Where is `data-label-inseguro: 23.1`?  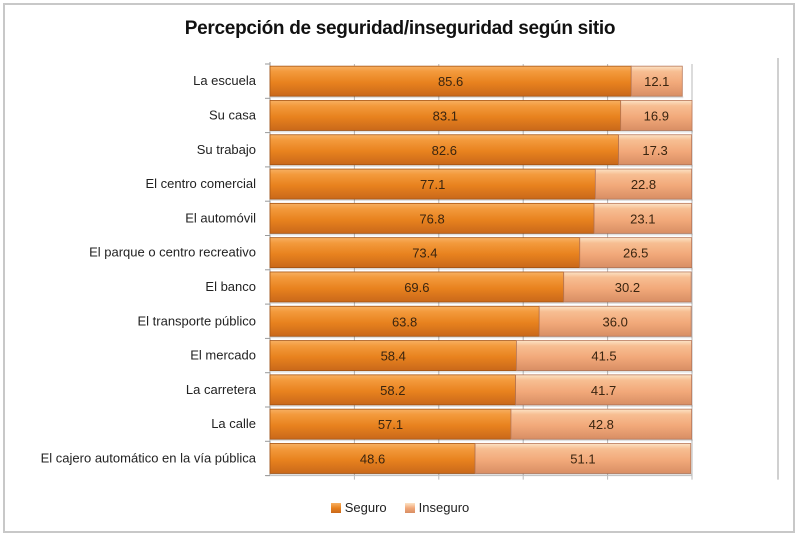 data-label-inseguro: 23.1 is located at coordinates (642, 218).